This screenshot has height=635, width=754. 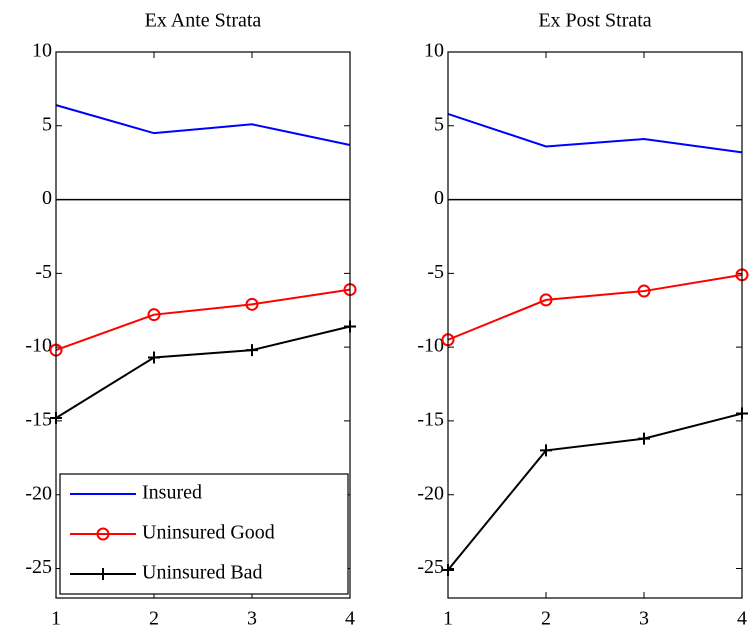 I want to click on legend-label: Uninsured Bad, so click(x=202, y=573).